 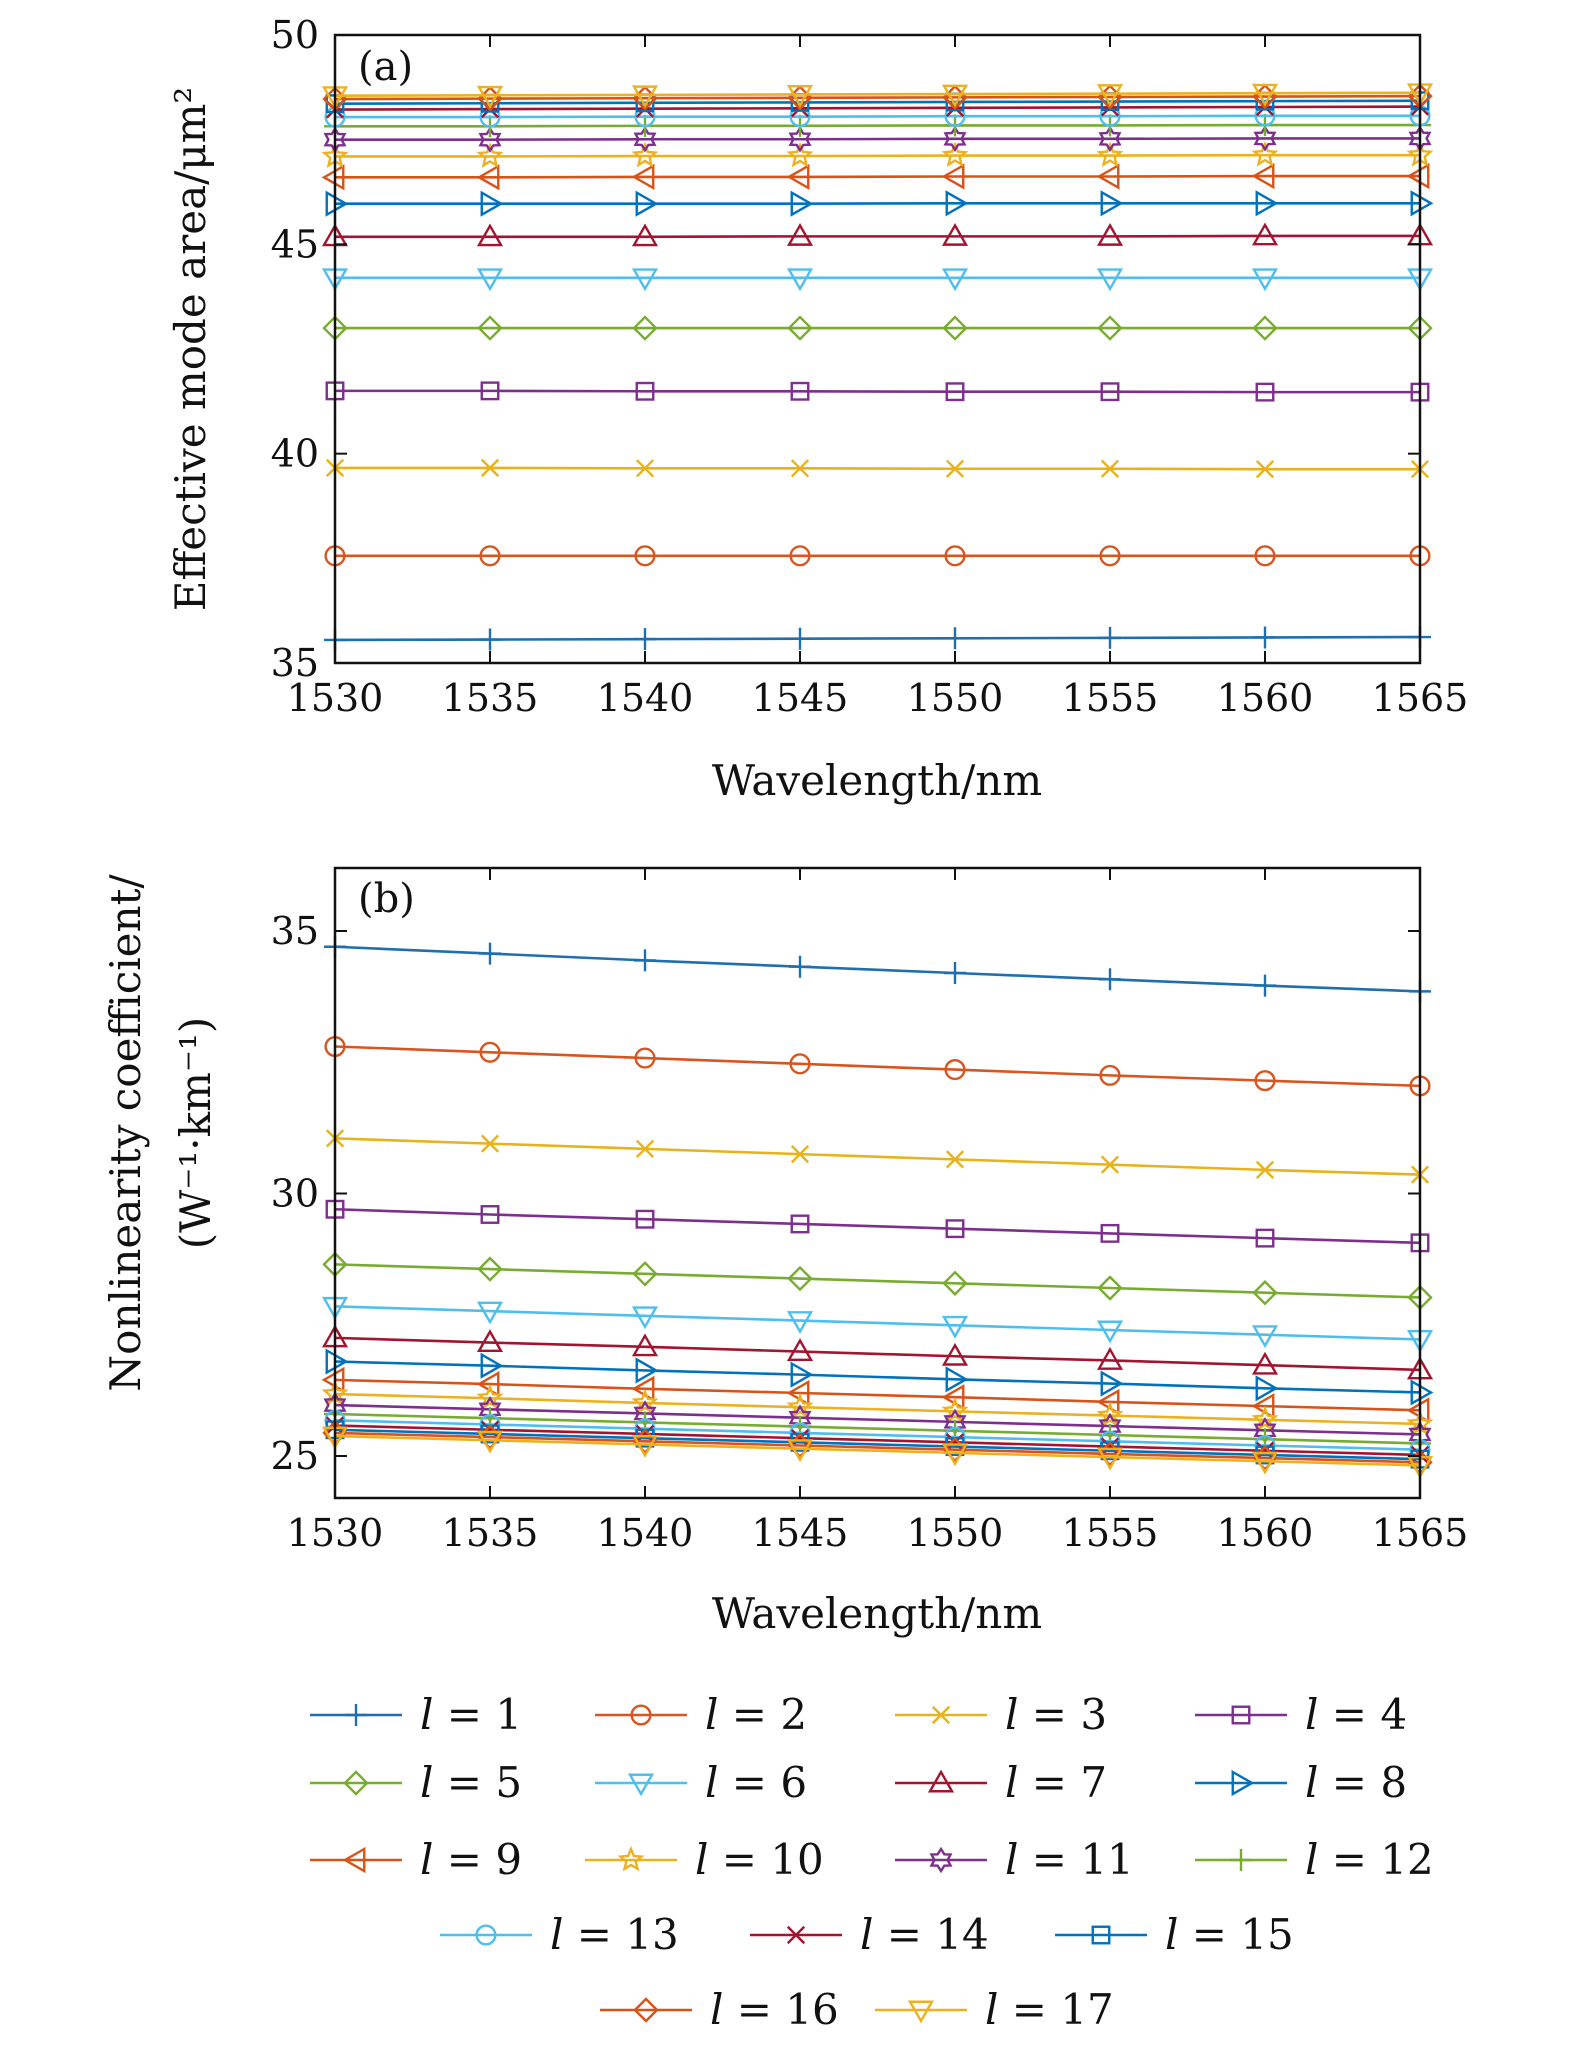 I want to click on legend-label-1: l = 1, so click(x=471, y=1714).